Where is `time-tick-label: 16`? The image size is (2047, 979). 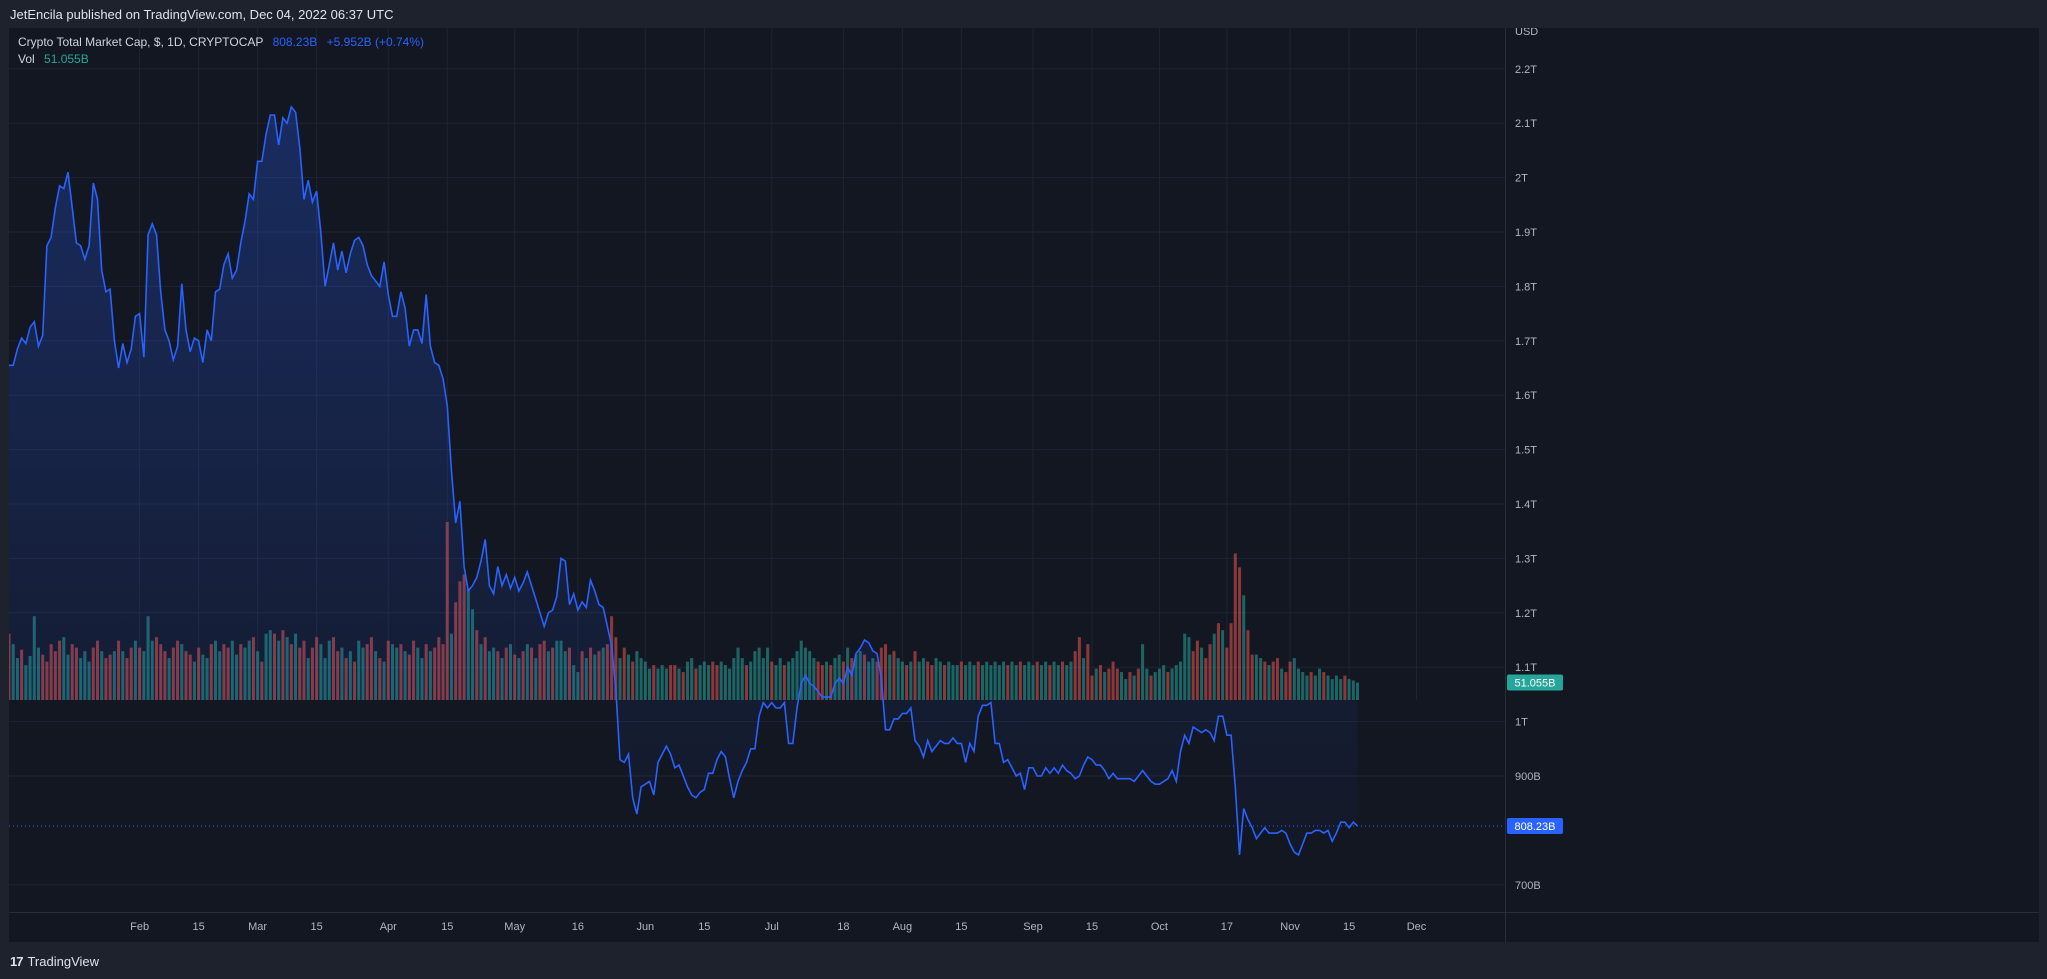 time-tick-label: 16 is located at coordinates (578, 927).